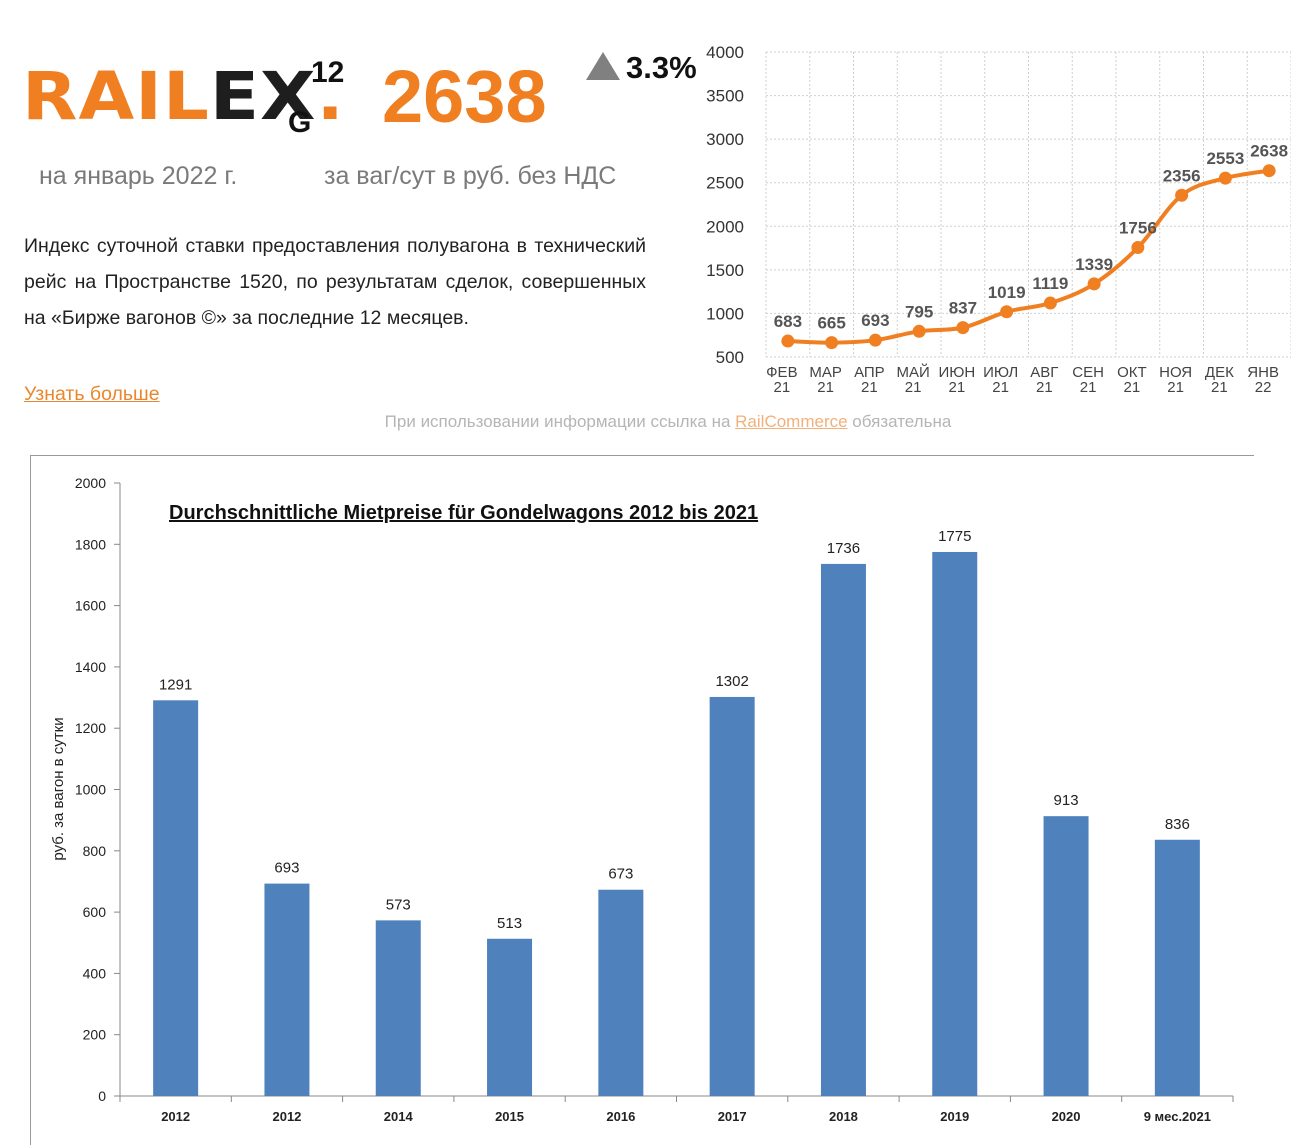  I want to click on bar-x-tick-label: 2020, so click(1066, 1116).